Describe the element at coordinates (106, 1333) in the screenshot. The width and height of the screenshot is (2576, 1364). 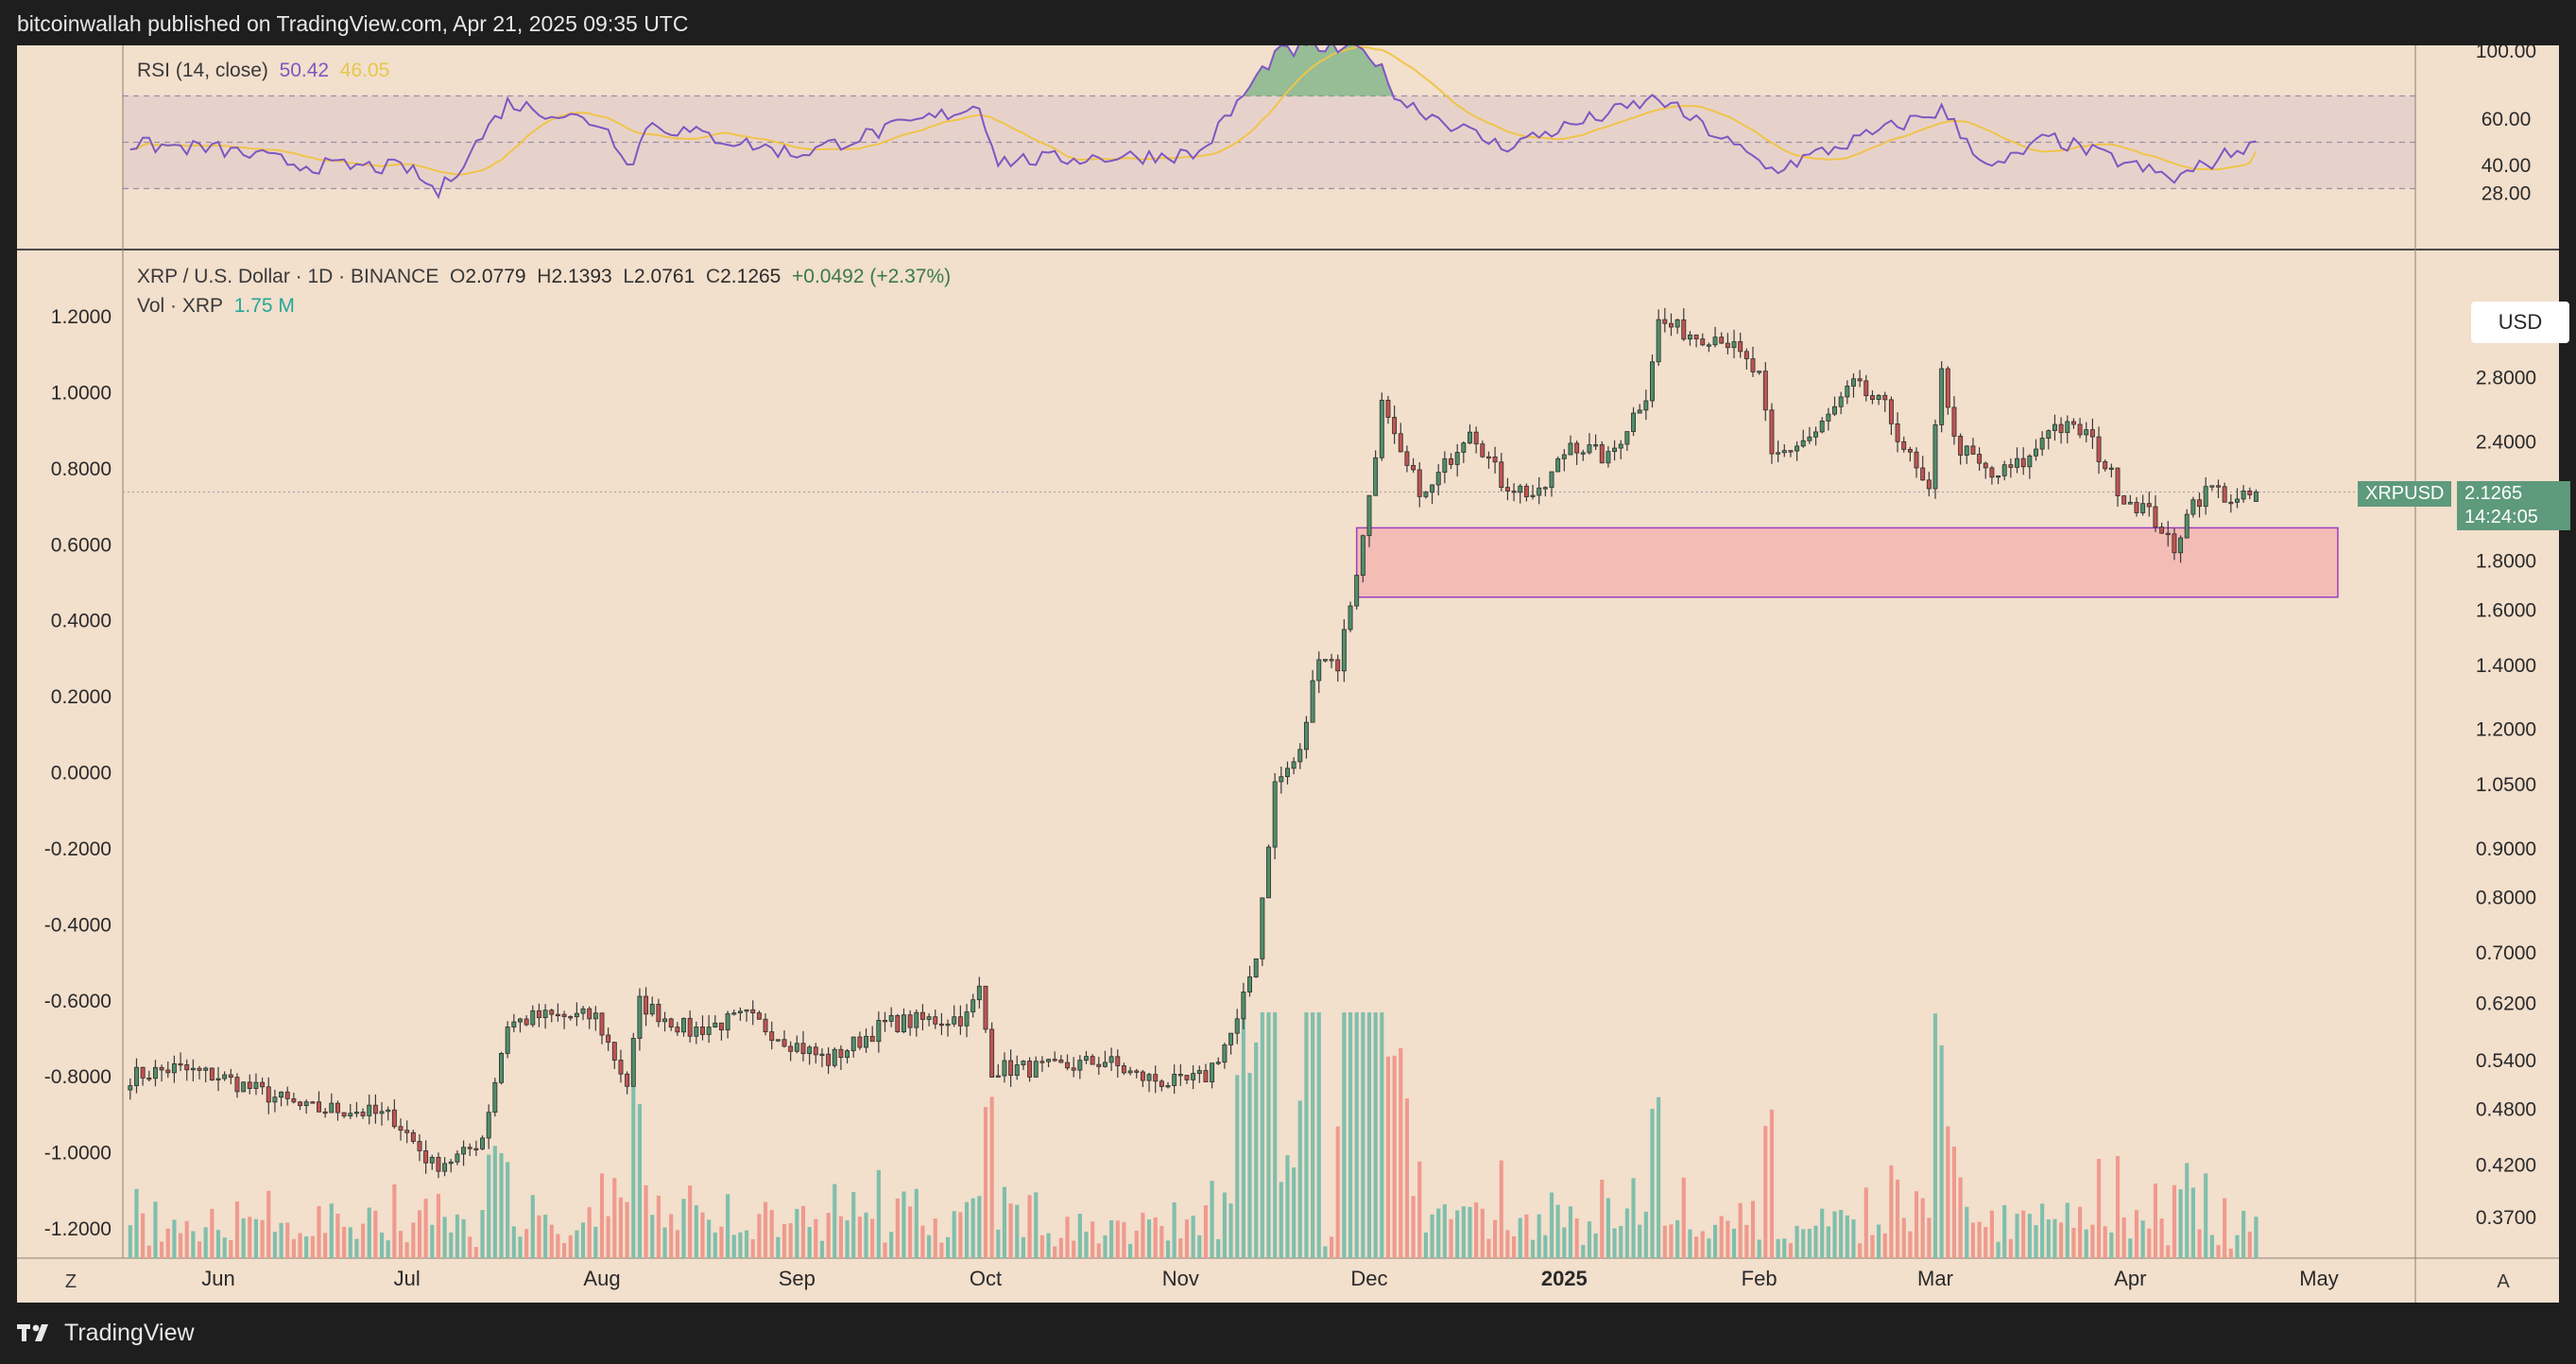
I see `tradingview-brand: TradingView` at that location.